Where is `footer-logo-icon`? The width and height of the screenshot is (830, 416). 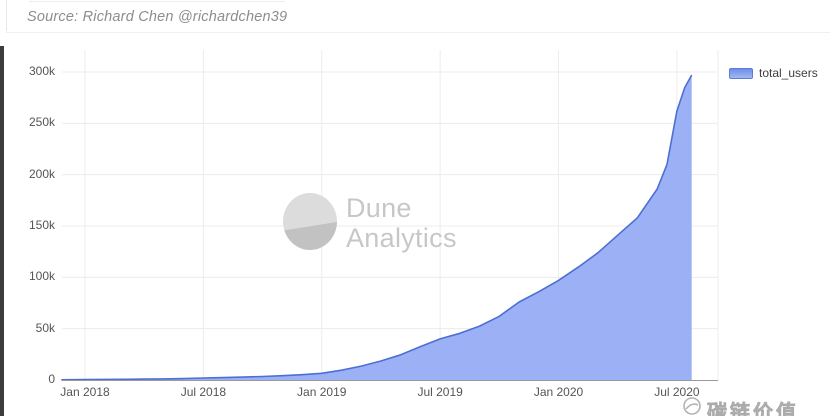
footer-logo-icon is located at coordinates (692, 406).